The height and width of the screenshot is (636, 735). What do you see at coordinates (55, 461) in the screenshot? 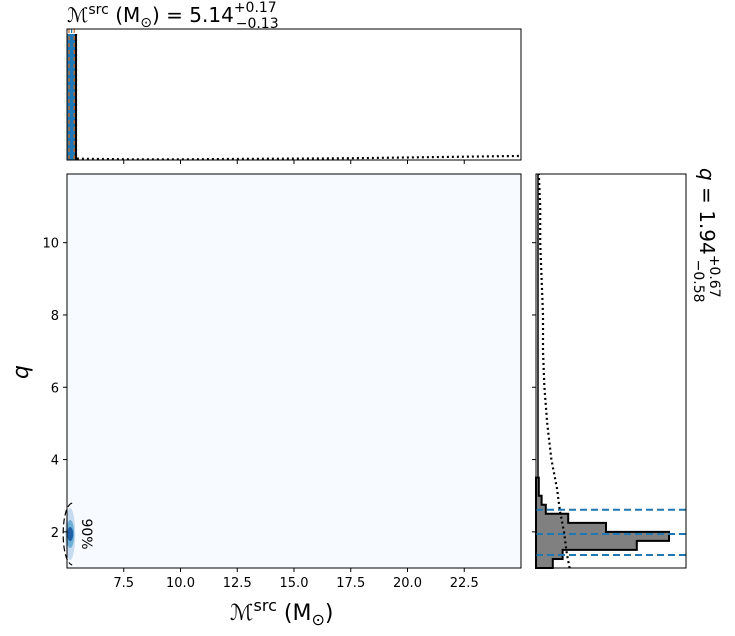
I see `y-tick-label: 4` at bounding box center [55, 461].